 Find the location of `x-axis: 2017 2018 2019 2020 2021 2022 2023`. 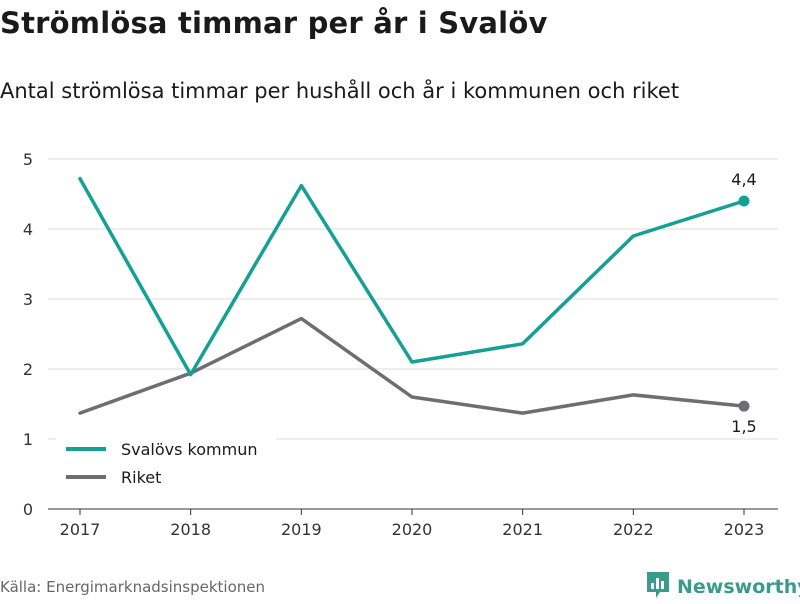

x-axis: 2017 2018 2019 2020 2021 2022 2023 is located at coordinates (413, 523).